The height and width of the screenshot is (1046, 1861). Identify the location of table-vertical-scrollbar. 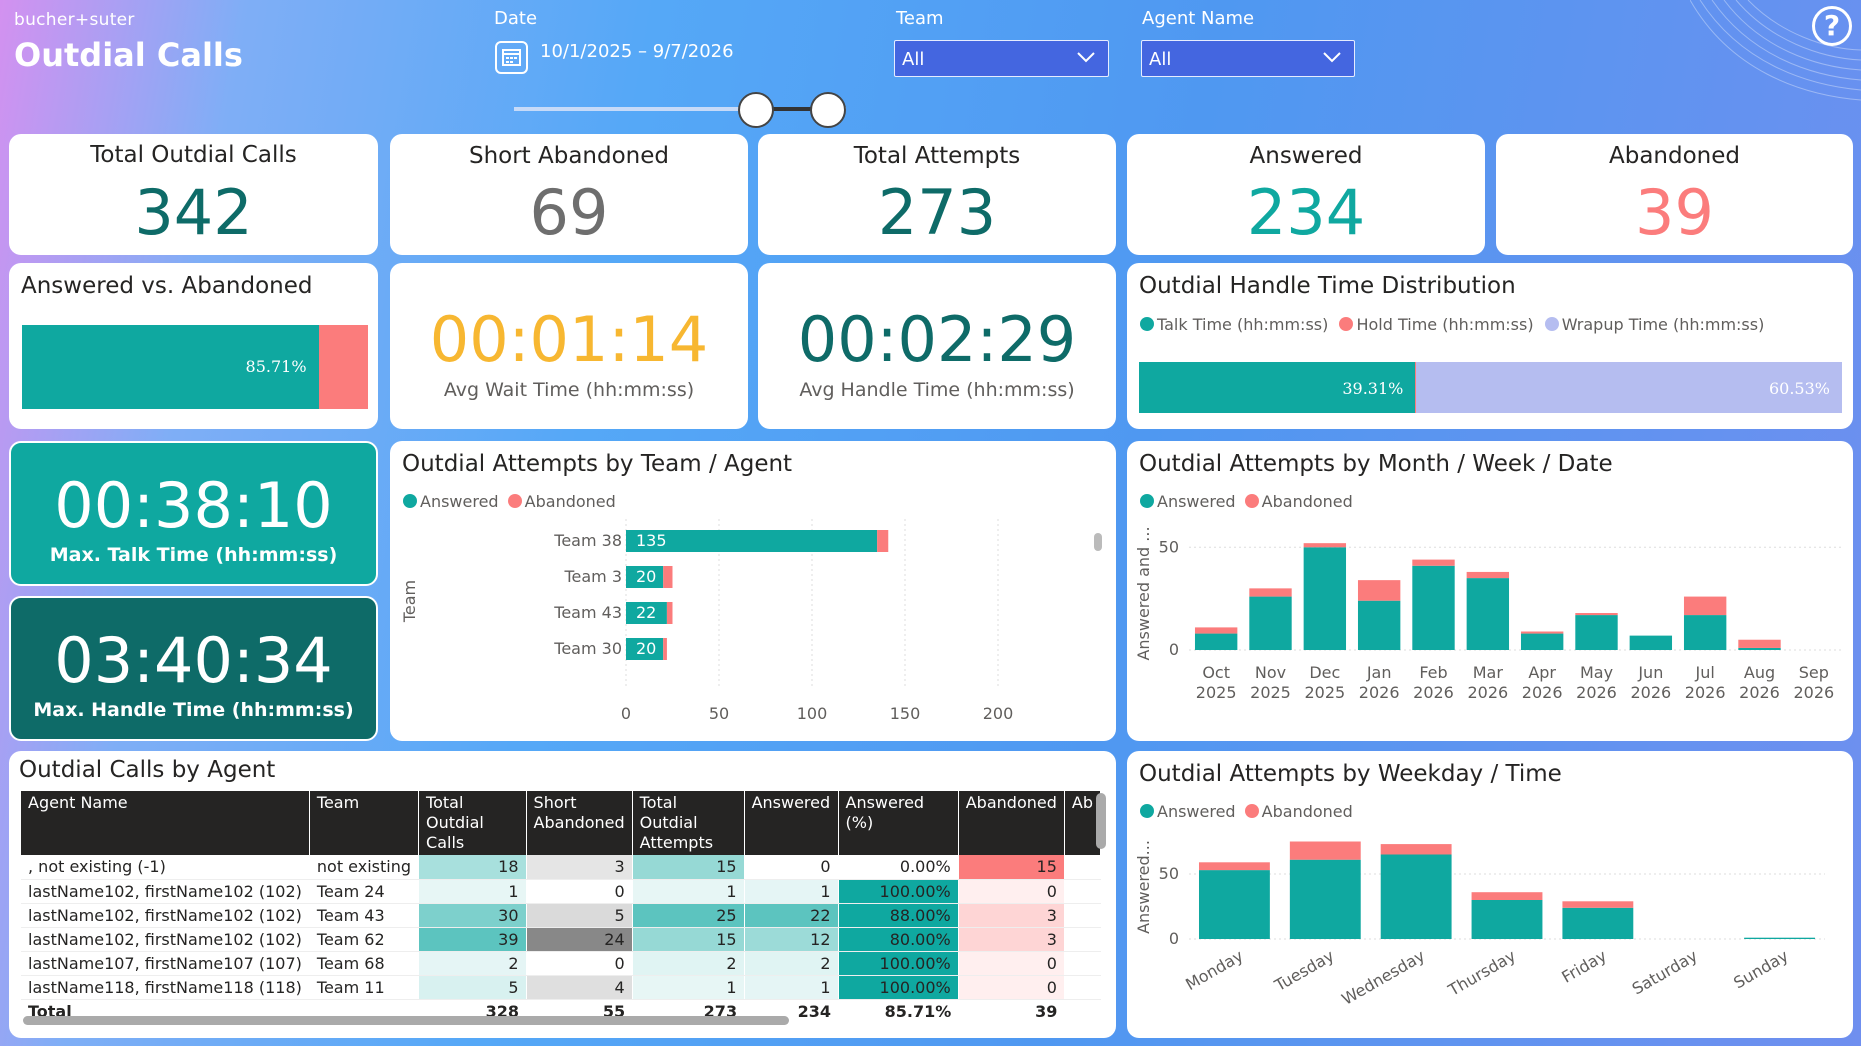
(1101, 821).